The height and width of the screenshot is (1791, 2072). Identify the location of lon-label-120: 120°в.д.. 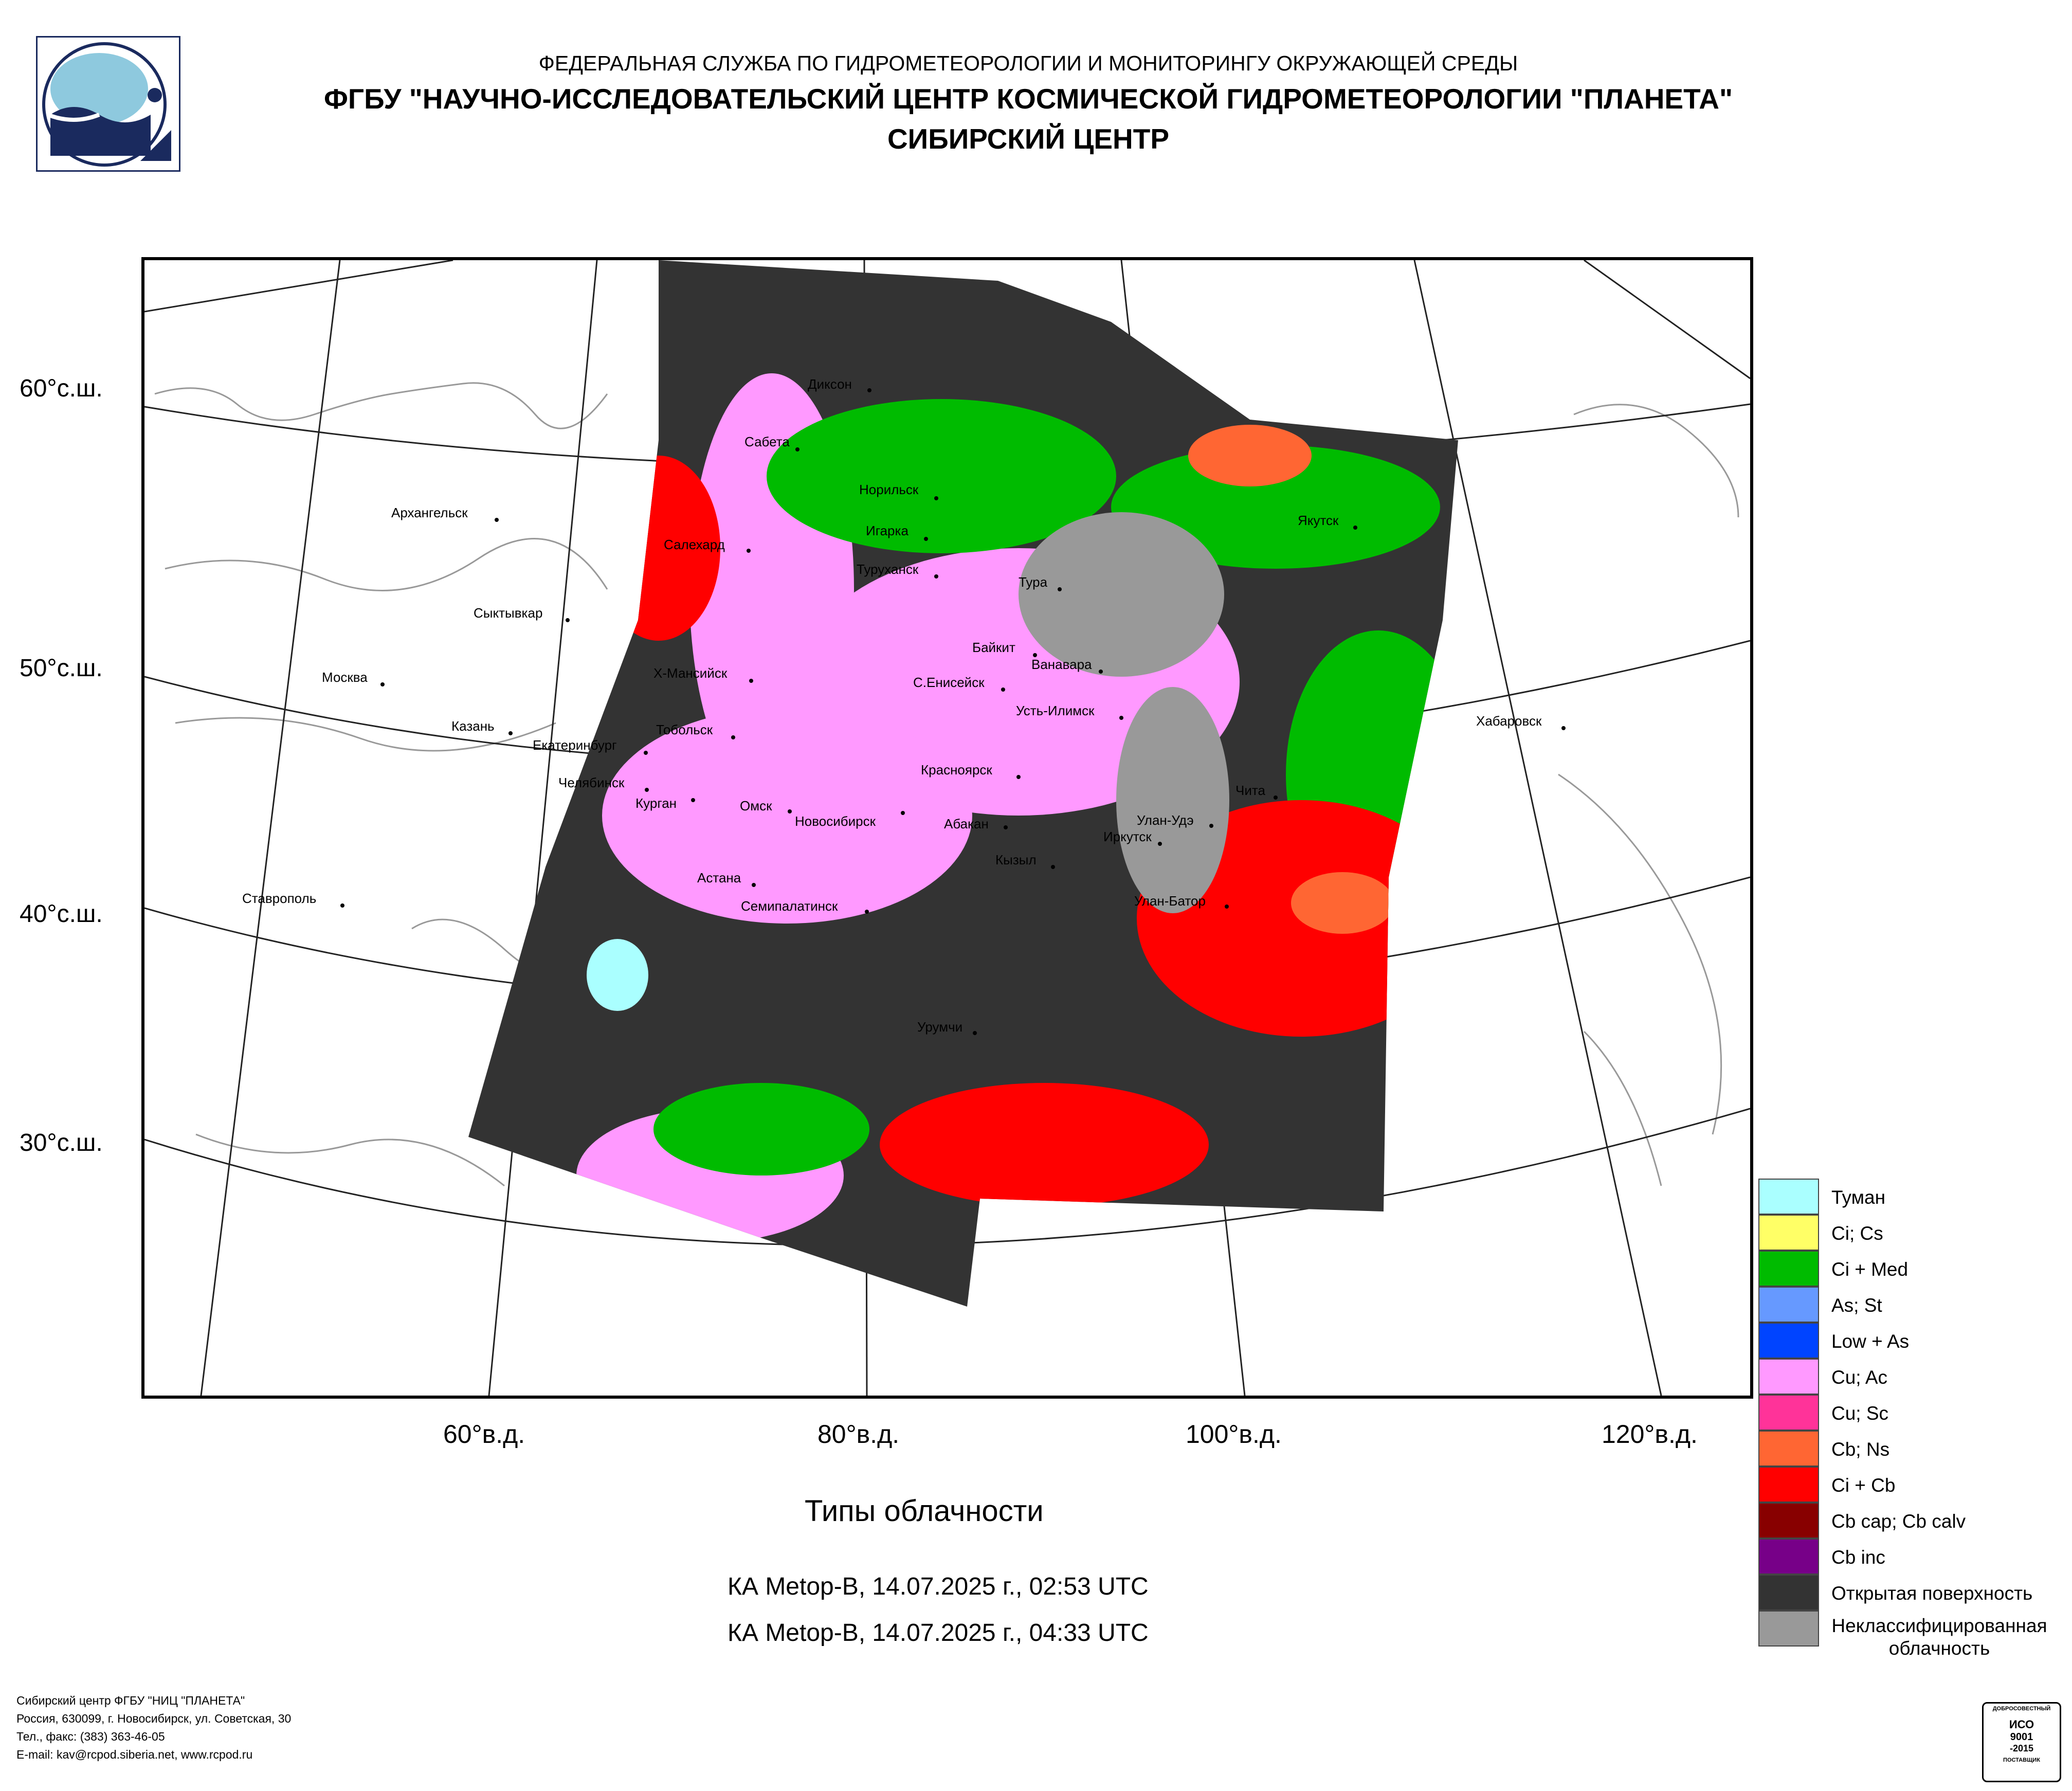
(1650, 1434).